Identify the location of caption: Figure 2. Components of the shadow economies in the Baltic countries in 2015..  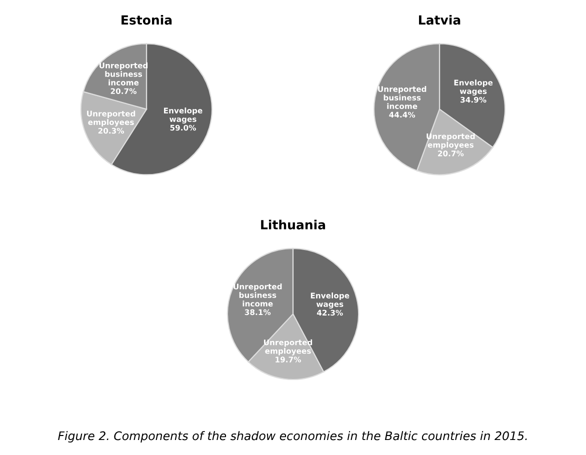
(292, 437).